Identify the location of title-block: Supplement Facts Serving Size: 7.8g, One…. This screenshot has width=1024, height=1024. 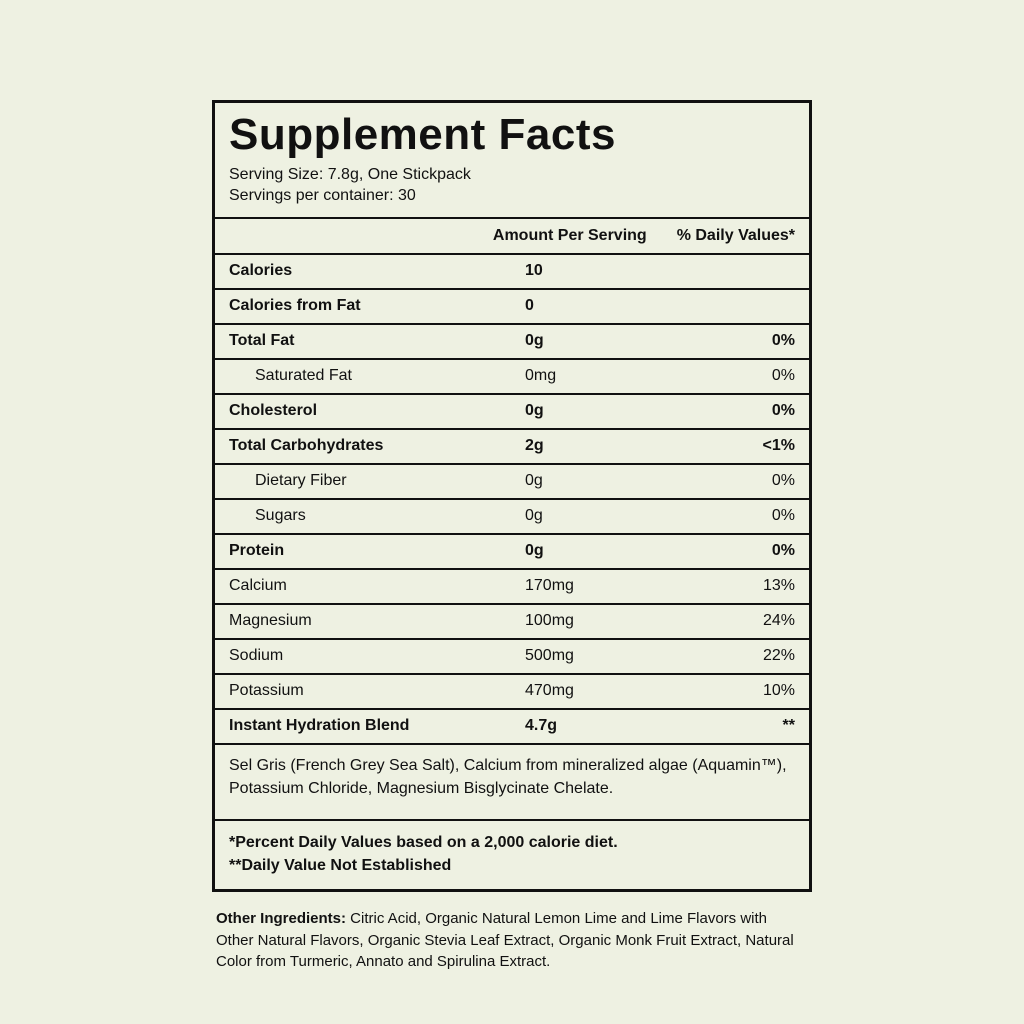
(512, 160).